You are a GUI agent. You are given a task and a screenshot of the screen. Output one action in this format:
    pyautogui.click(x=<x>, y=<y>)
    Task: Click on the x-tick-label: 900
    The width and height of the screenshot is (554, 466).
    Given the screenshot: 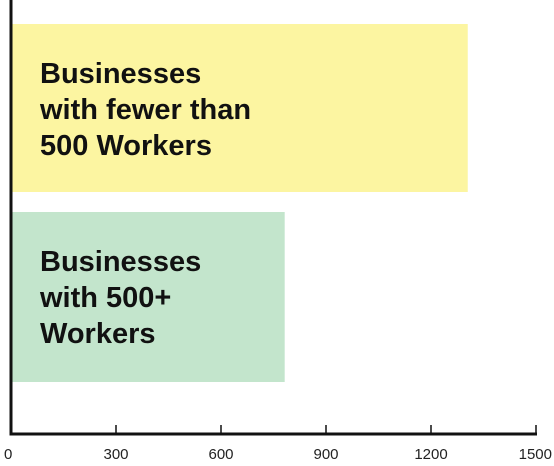 What is the action you would take?
    pyautogui.click(x=325, y=454)
    